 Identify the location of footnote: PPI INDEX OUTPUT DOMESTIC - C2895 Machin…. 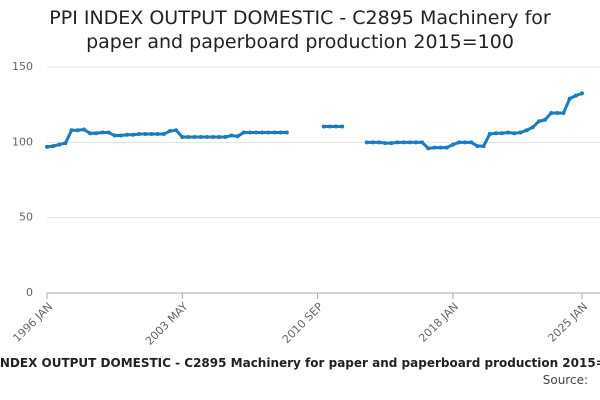
(300, 363).